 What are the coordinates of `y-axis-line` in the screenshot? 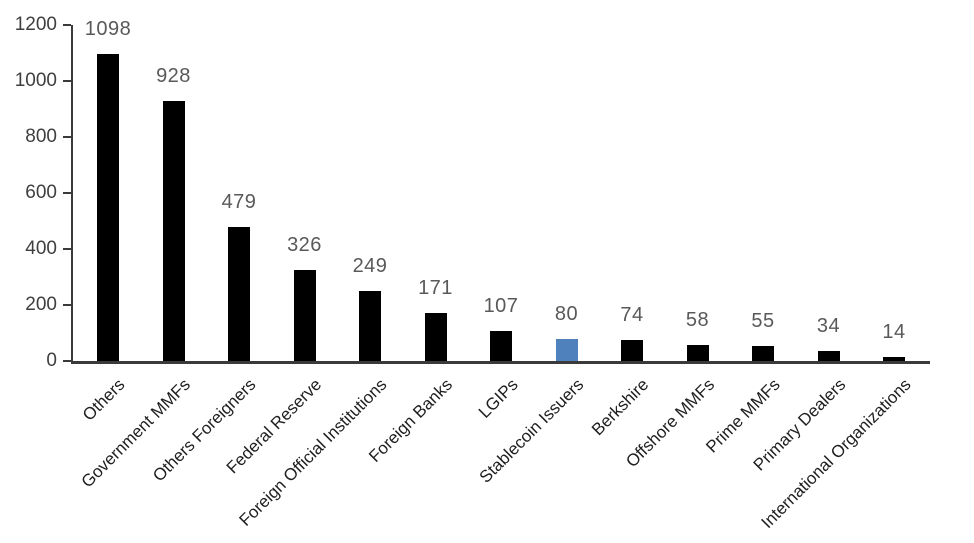 It's located at (72, 194).